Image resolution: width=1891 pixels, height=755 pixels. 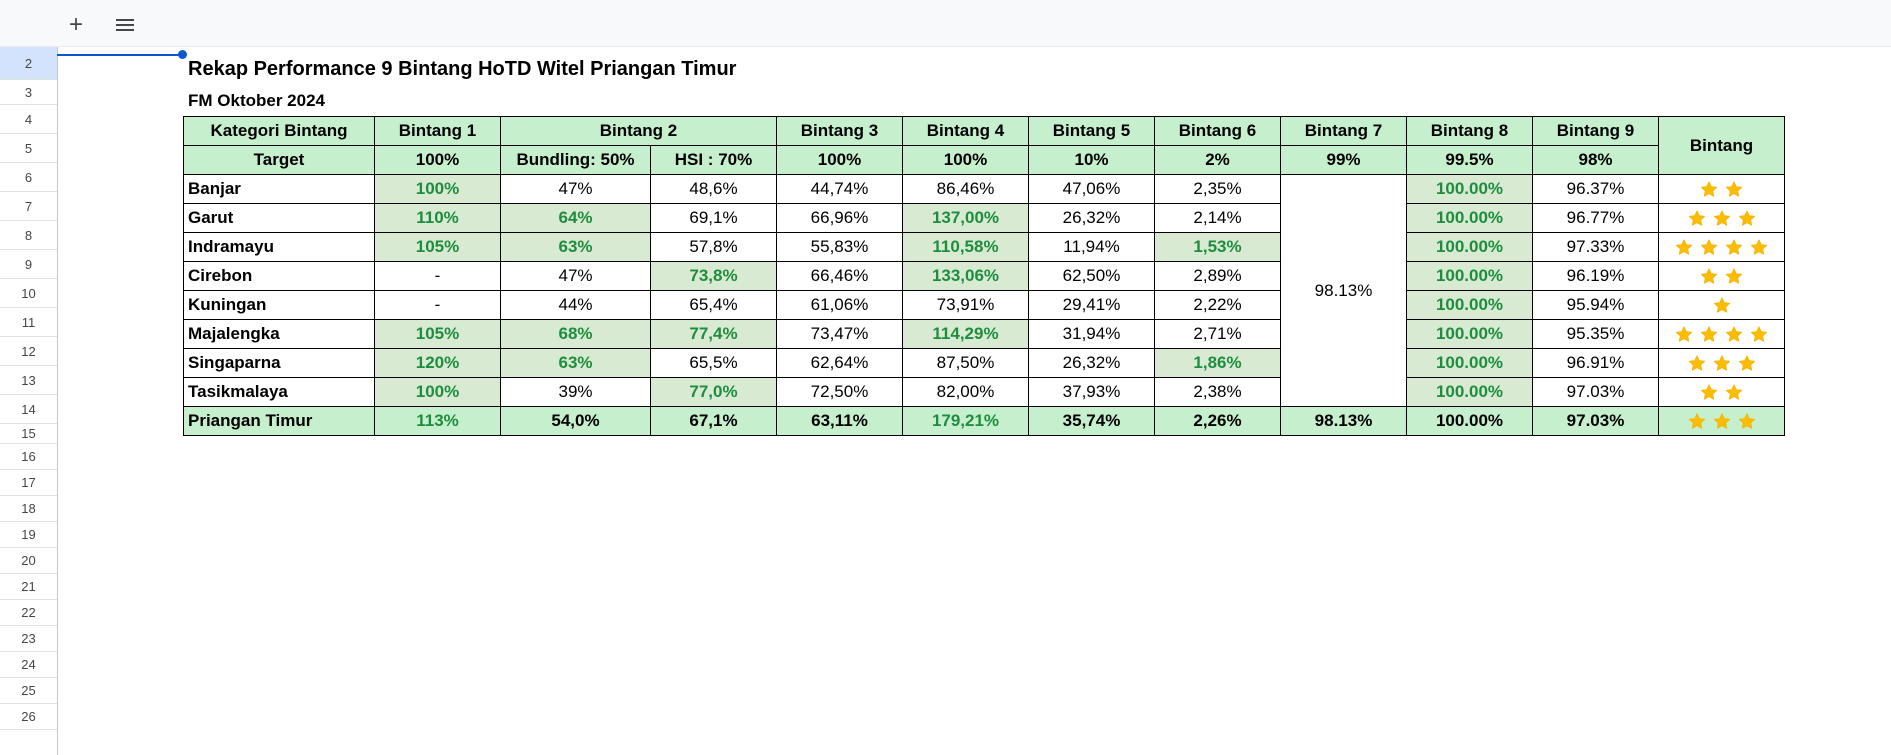 I want to click on cell-b9: 96.91%, so click(x=1595, y=363).